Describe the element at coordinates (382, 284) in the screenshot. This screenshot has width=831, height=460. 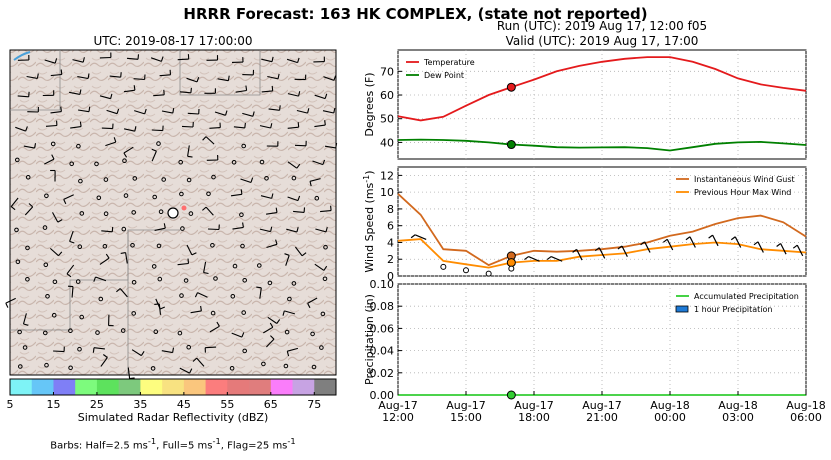
I see `y-tick-label: 0.10` at that location.